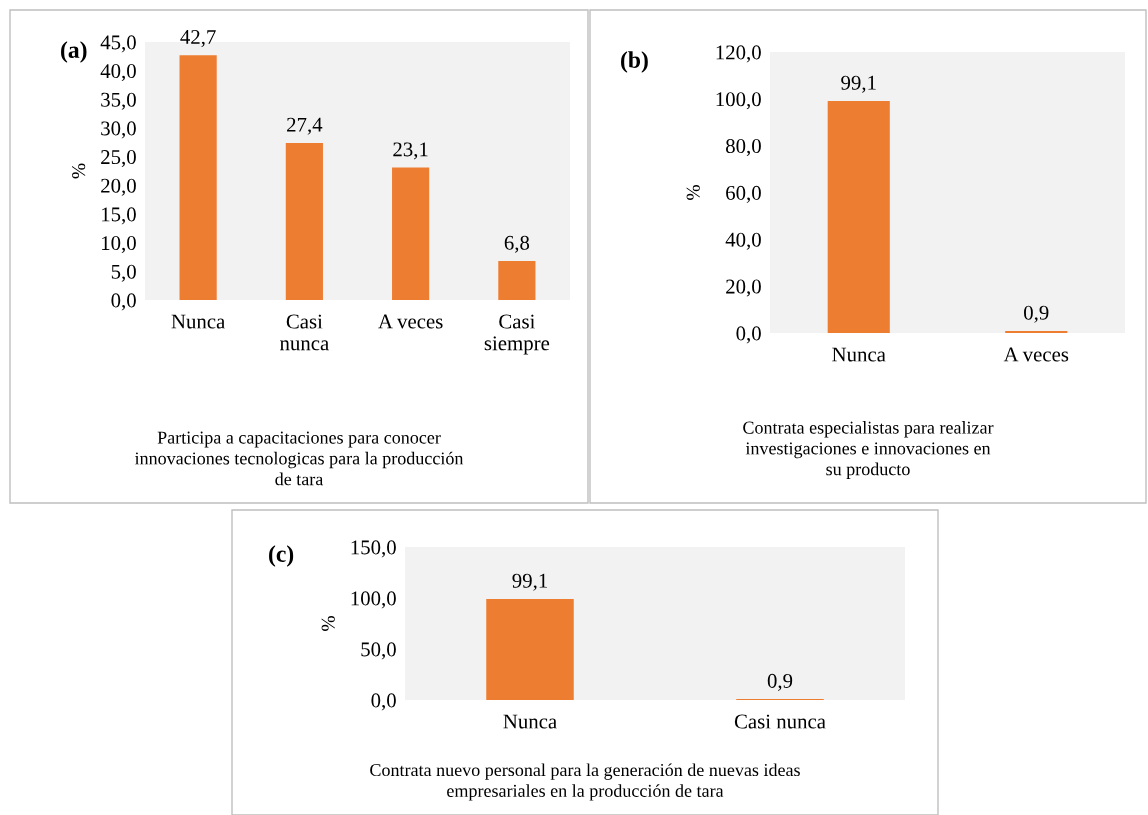 Image resolution: width=1148 pixels, height=815 pixels. What do you see at coordinates (410, 151) in the screenshot?
I see `data-label: 23,1` at bounding box center [410, 151].